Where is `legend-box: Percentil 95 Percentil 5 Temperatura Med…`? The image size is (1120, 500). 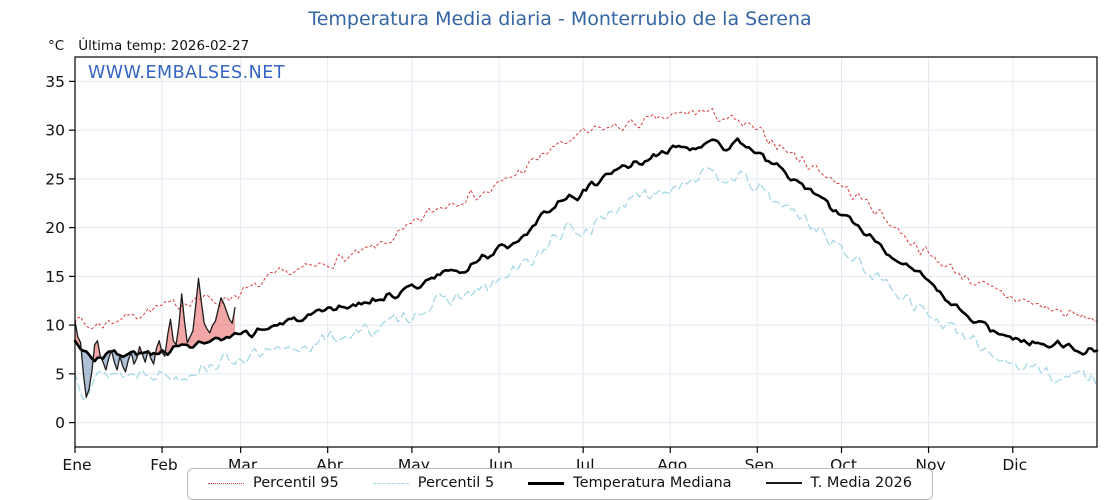 legend-box: Percentil 95 Percentil 5 Temperatura Med… is located at coordinates (560, 484).